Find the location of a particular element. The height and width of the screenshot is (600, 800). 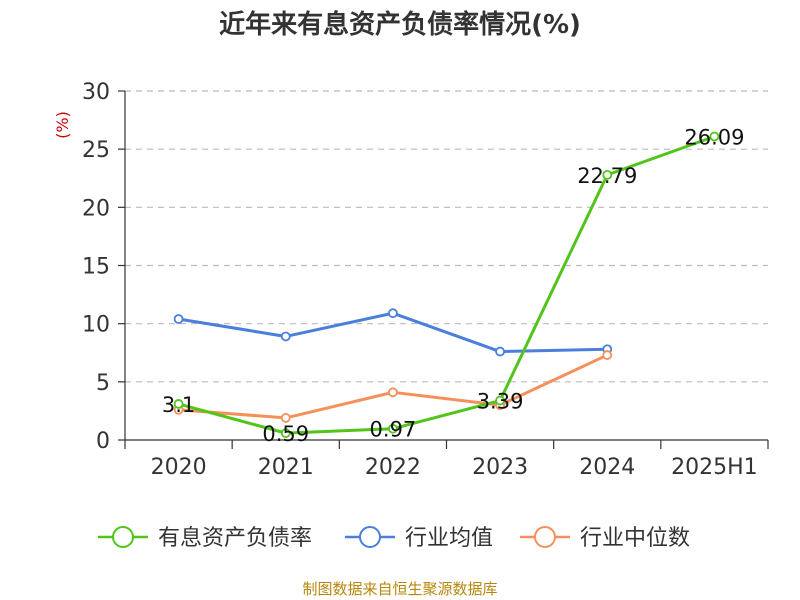

chart-title: 近年来有息资产负债率情况(%) is located at coordinates (400, 25).